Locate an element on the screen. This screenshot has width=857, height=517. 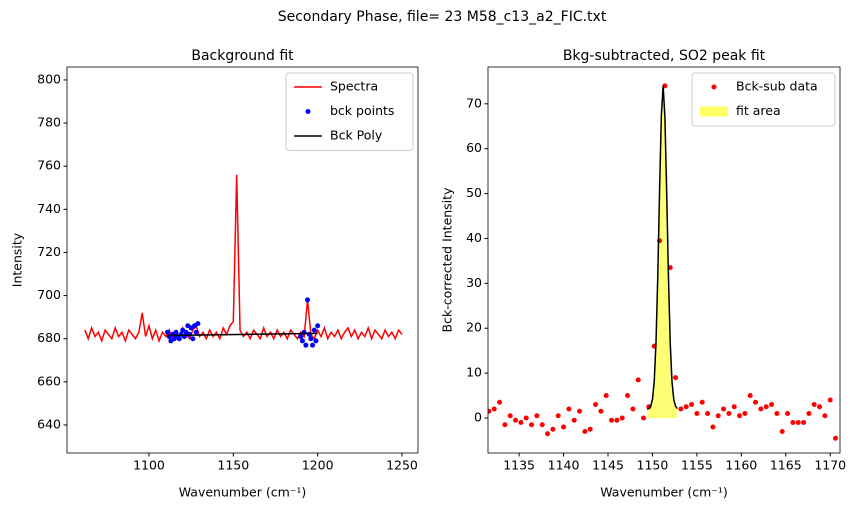
y-tick-label: 10 is located at coordinates (474, 372).